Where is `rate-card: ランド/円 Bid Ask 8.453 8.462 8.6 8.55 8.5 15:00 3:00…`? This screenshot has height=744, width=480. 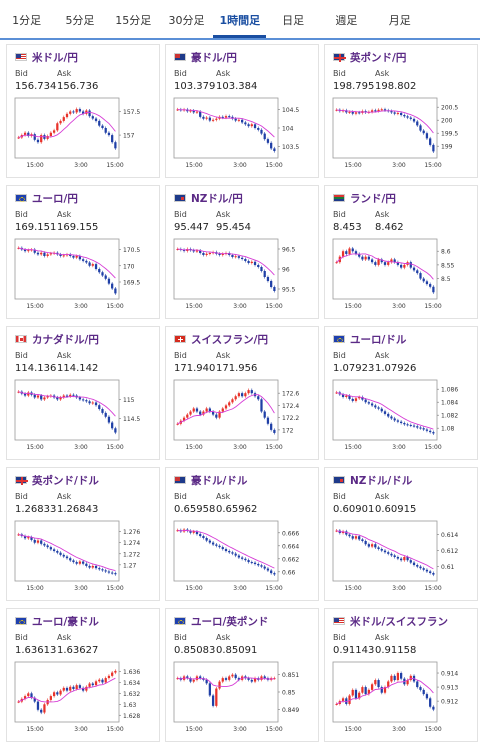
rate-card: ランド/円 Bid Ask 8.453 8.462 8.6 8.55 8.5 15:00 3:00… is located at coordinates (401, 252).